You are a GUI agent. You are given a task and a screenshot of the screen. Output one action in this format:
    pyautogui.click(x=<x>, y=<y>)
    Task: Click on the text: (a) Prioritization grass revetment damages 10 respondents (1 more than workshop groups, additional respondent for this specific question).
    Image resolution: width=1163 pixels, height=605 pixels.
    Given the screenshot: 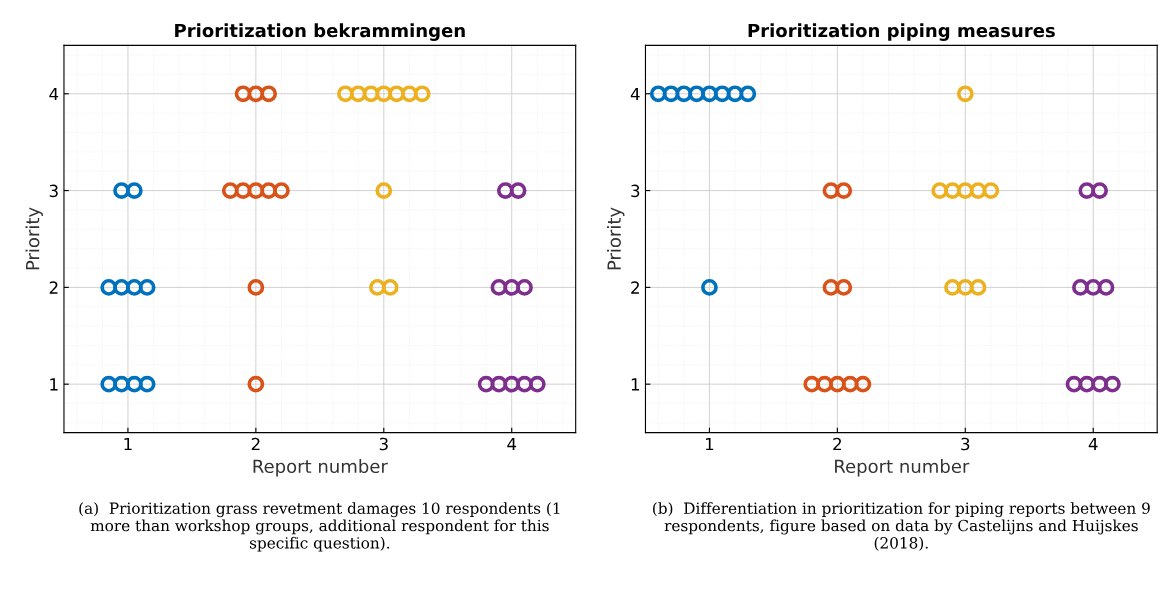 What is the action you would take?
    pyautogui.click(x=319, y=527)
    